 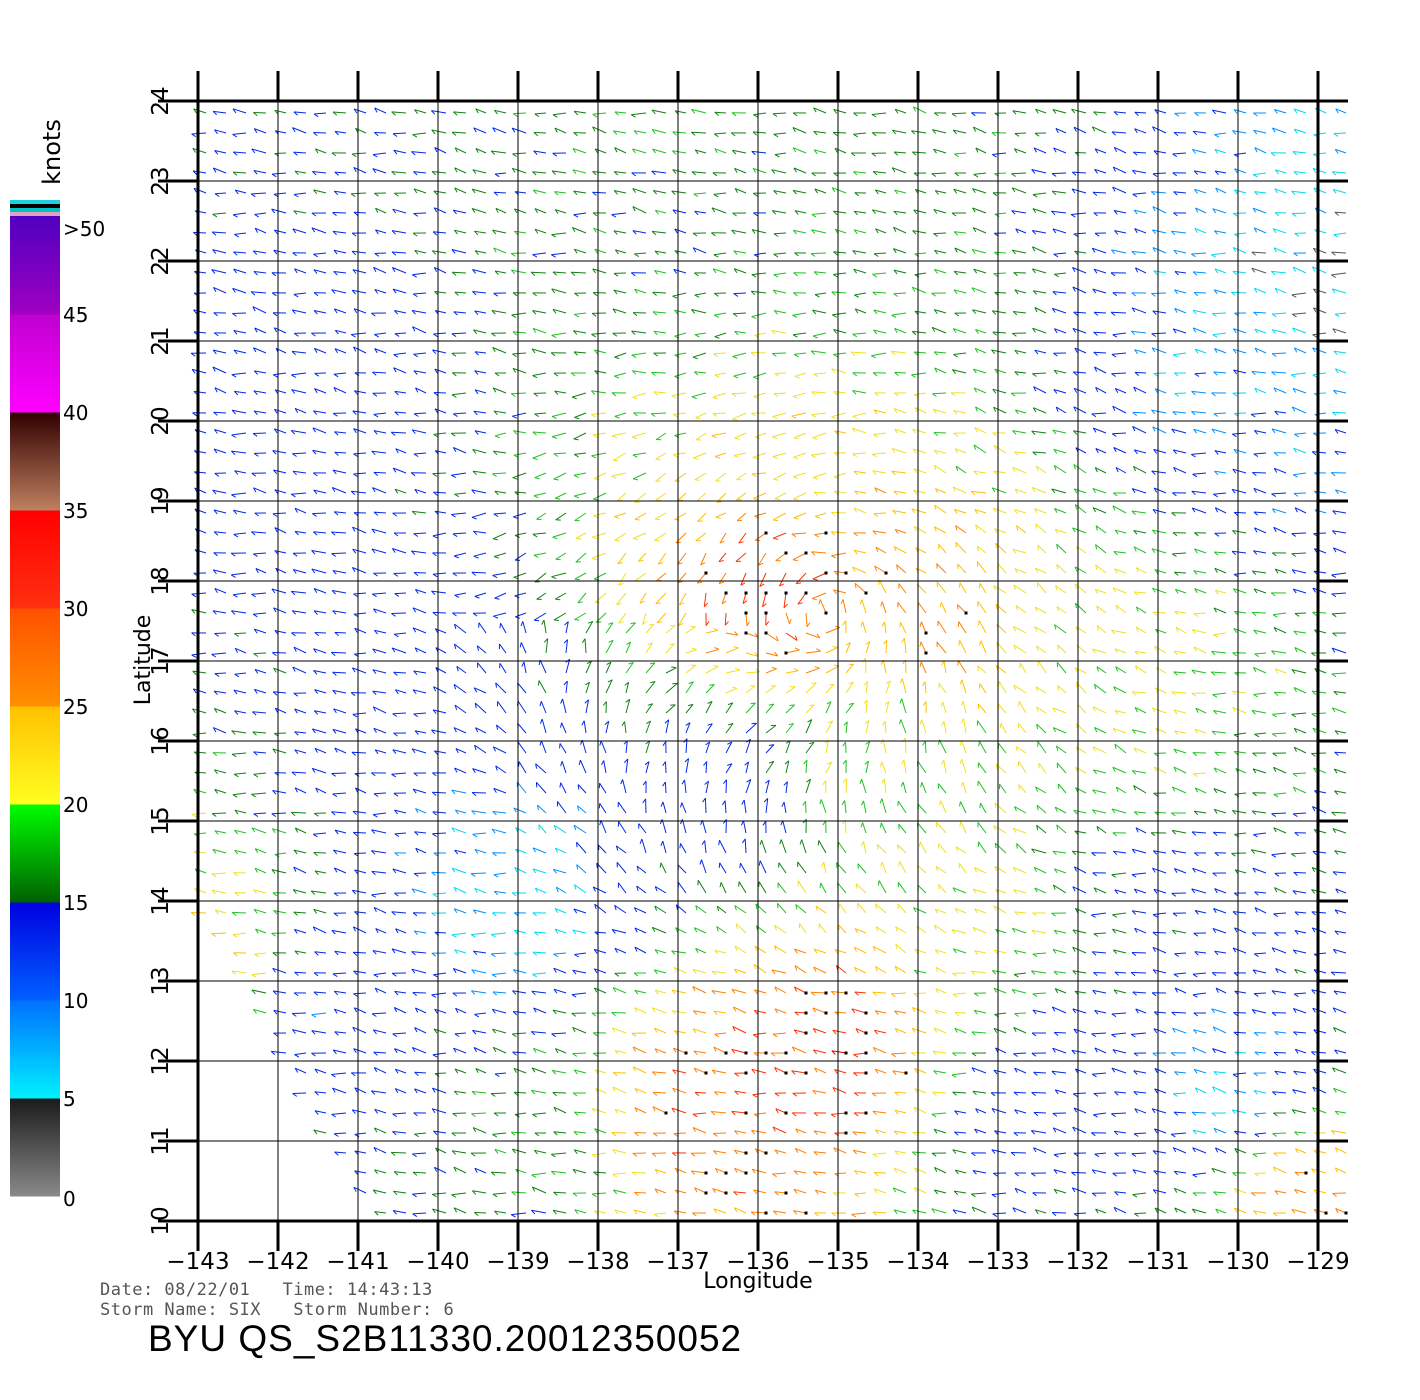 I want to click on rain-flag, so click(x=806, y=1213).